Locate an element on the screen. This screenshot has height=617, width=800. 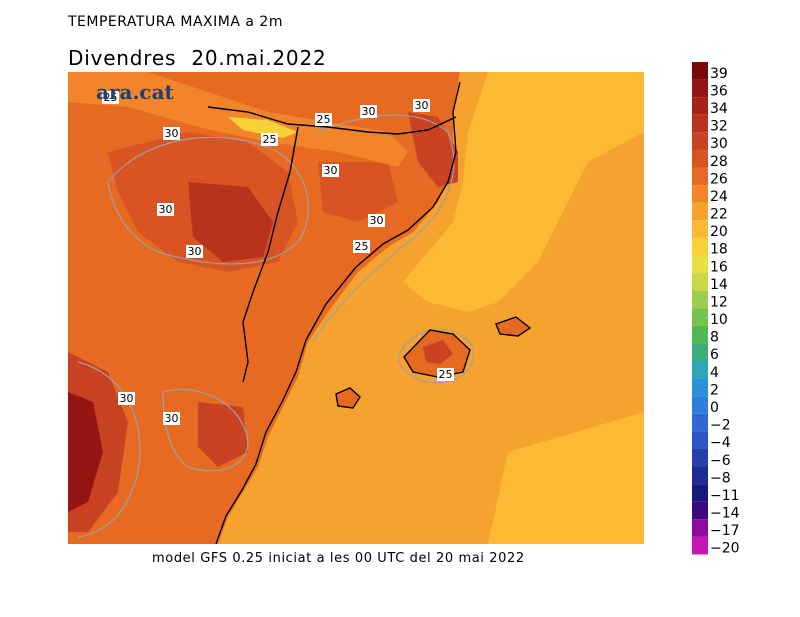
legend-label: 24 is located at coordinates (719, 197).